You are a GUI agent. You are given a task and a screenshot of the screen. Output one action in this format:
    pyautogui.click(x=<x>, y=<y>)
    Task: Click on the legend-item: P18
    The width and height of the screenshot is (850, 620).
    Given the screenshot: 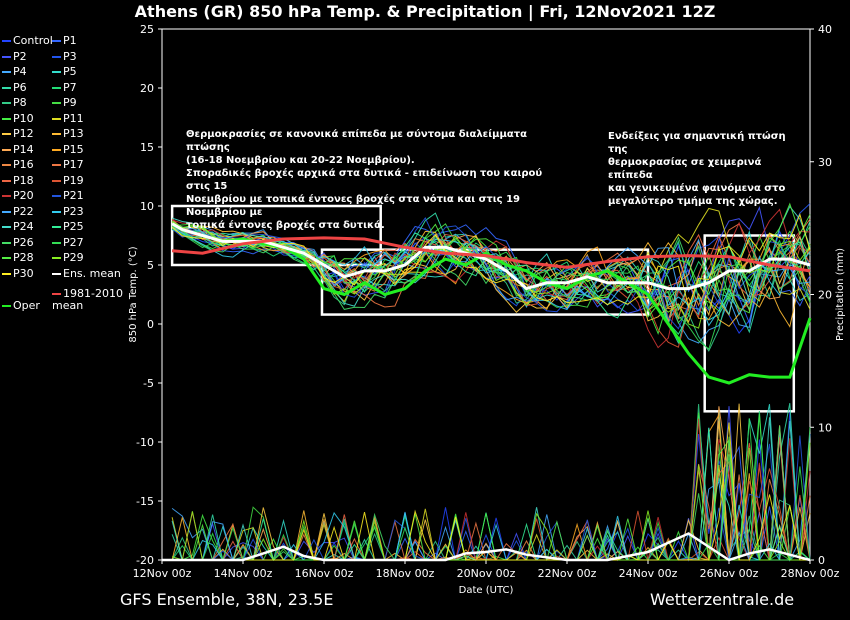 What is the action you would take?
    pyautogui.click(x=18, y=180)
    